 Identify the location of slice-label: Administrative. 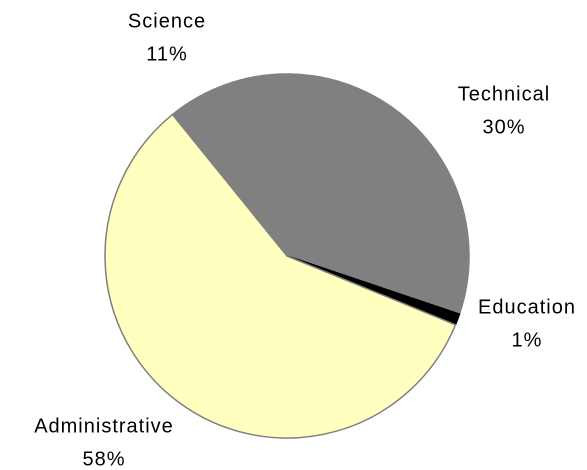
(104, 426).